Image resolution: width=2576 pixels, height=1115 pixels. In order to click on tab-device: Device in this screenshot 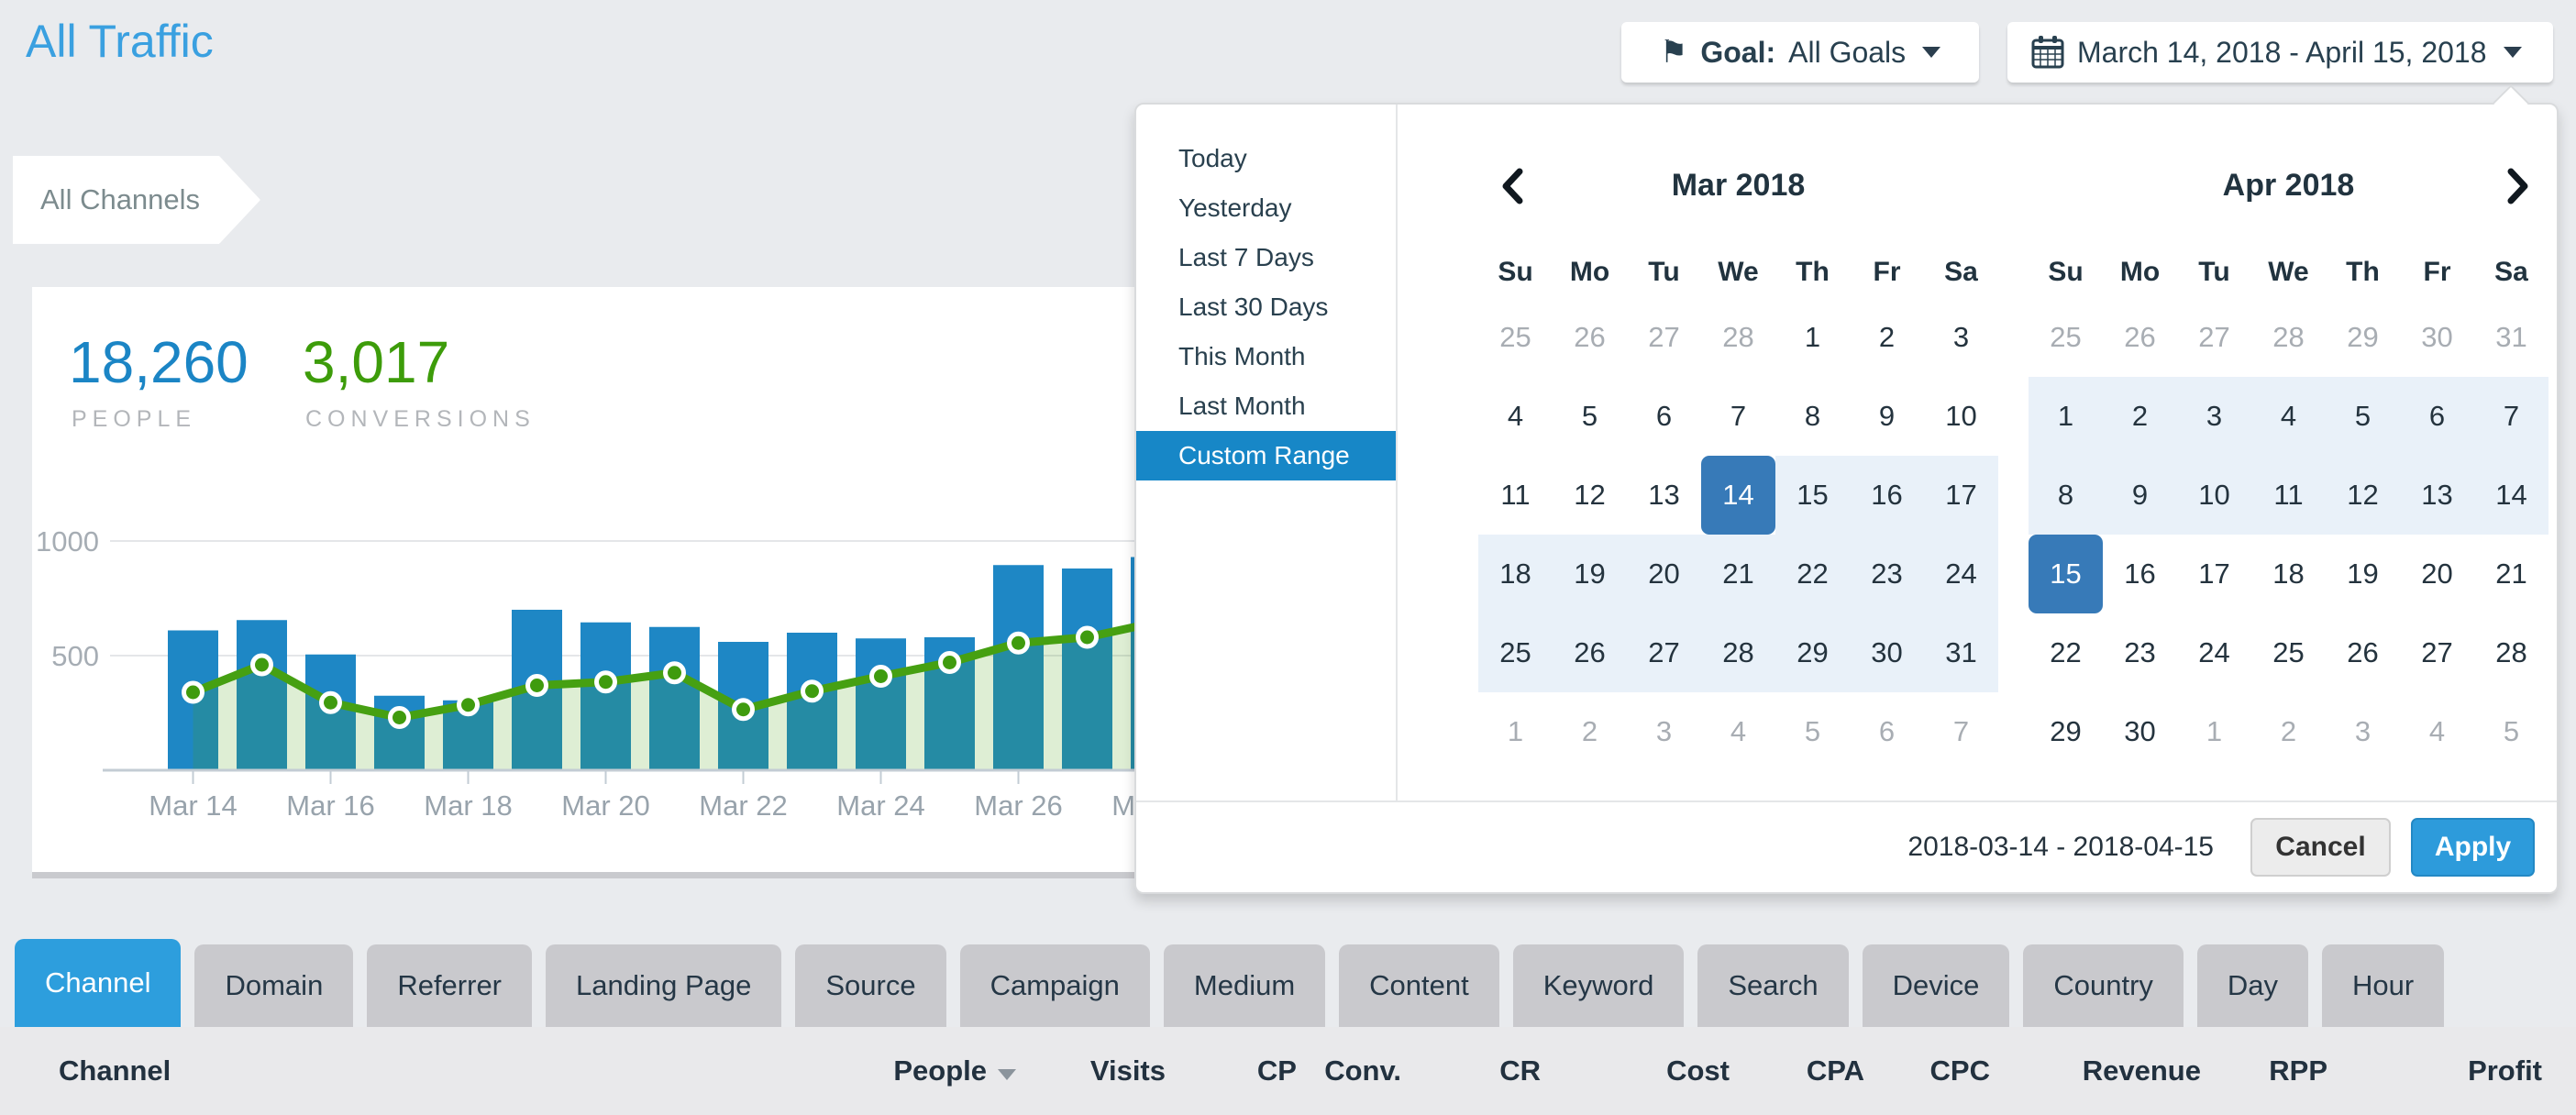, I will do `click(1936, 985)`.